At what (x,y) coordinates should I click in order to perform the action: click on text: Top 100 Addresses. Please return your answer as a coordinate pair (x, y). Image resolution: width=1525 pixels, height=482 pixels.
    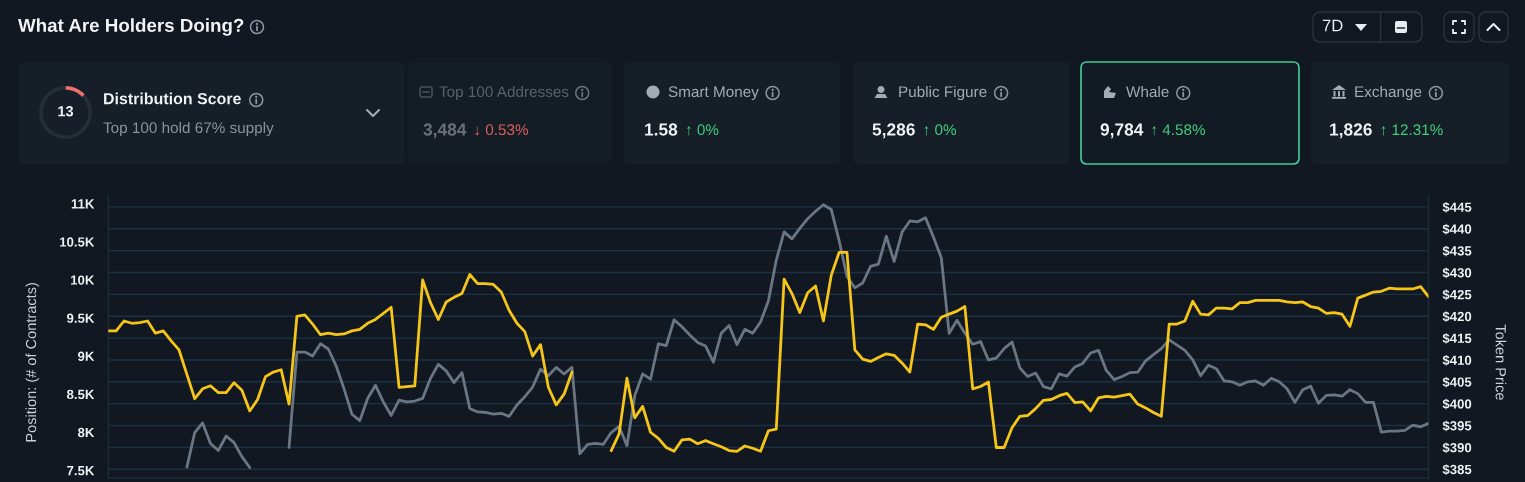
    Looking at the image, I should click on (504, 93).